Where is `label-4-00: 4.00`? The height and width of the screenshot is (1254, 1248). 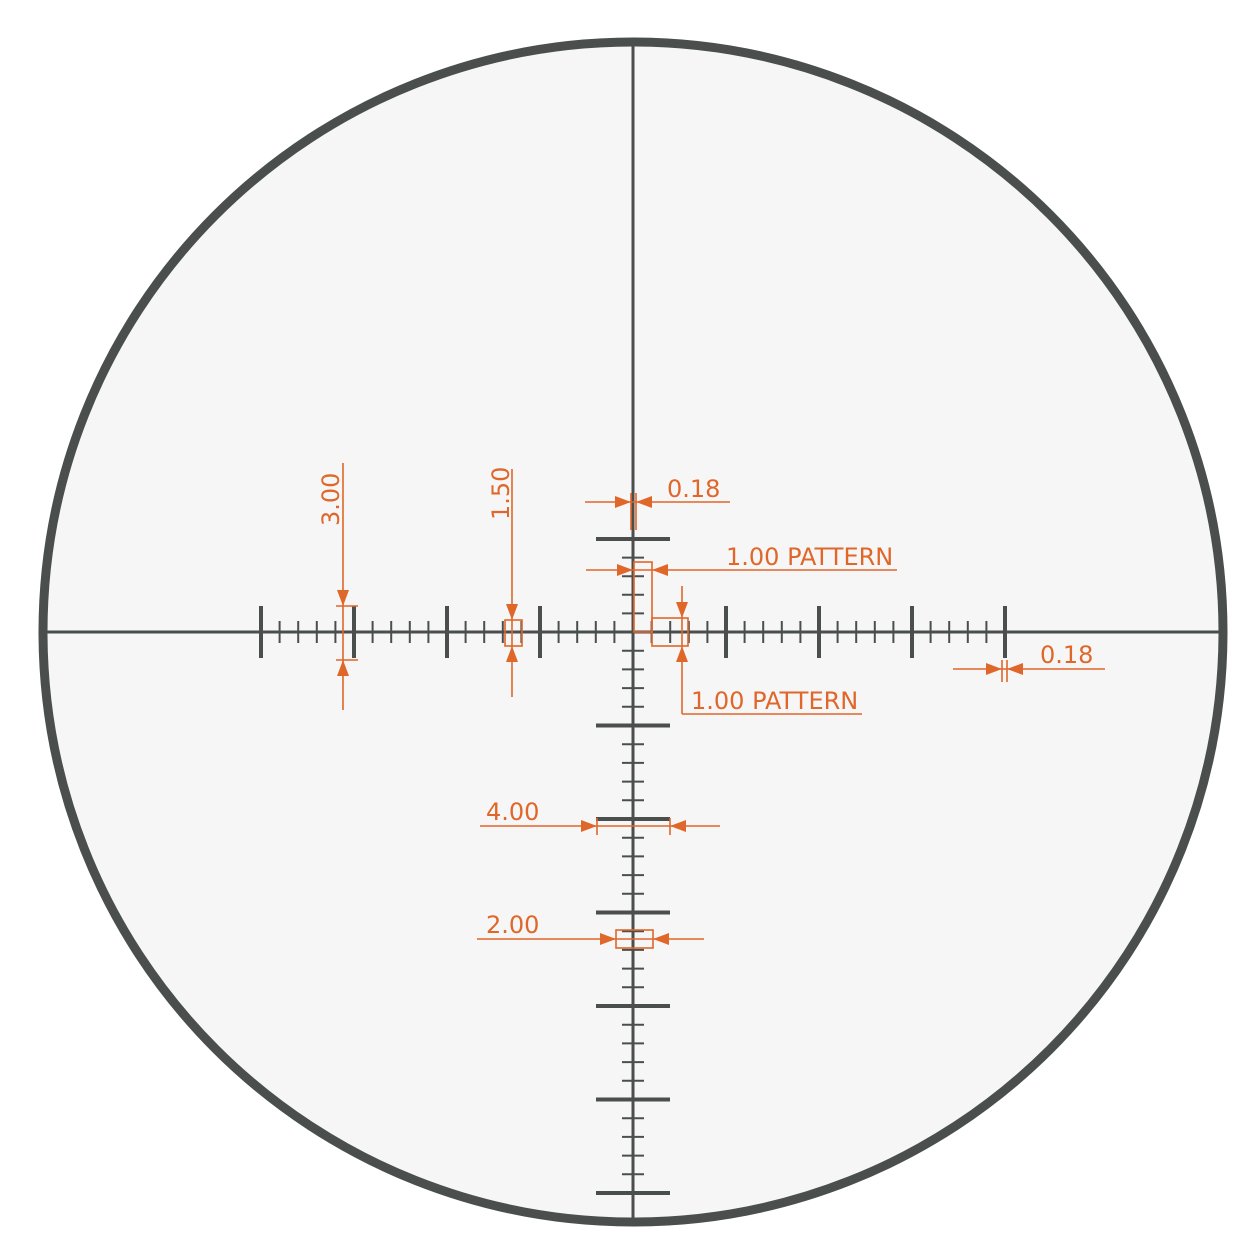 label-4-00: 4.00 is located at coordinates (512, 812).